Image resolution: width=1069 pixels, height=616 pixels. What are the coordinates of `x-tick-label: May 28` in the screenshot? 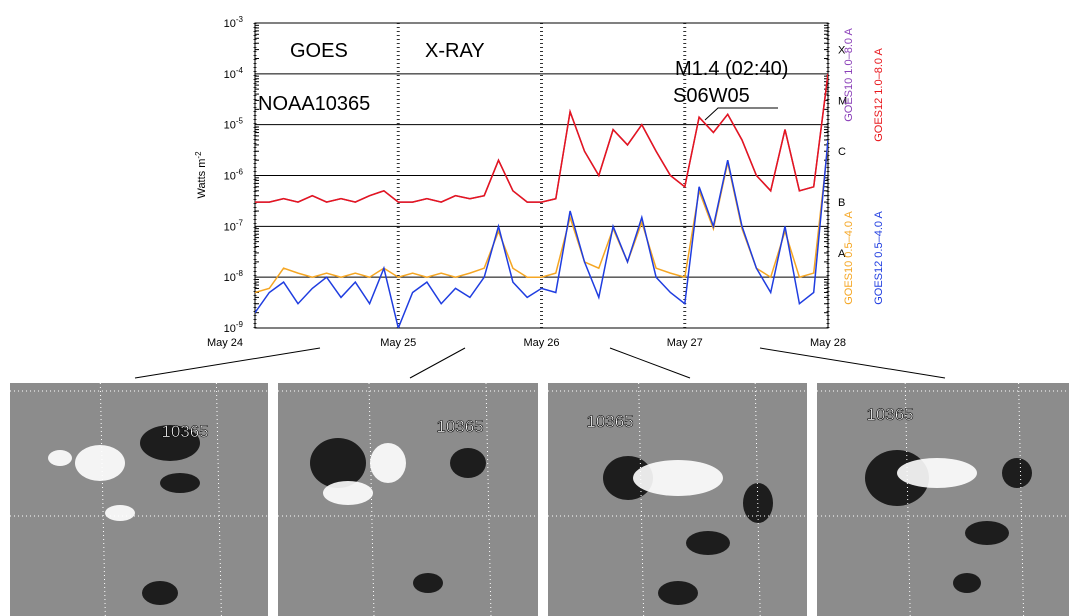 It's located at (828, 343).